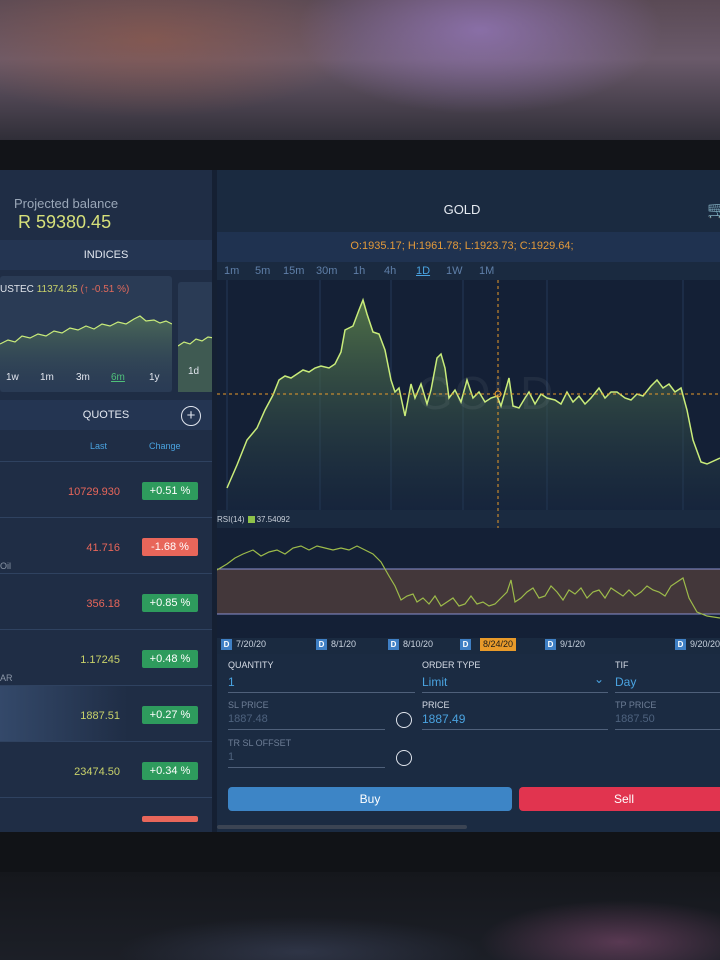  What do you see at coordinates (170, 771) in the screenshot?
I see `quote-change: +0.34 %` at bounding box center [170, 771].